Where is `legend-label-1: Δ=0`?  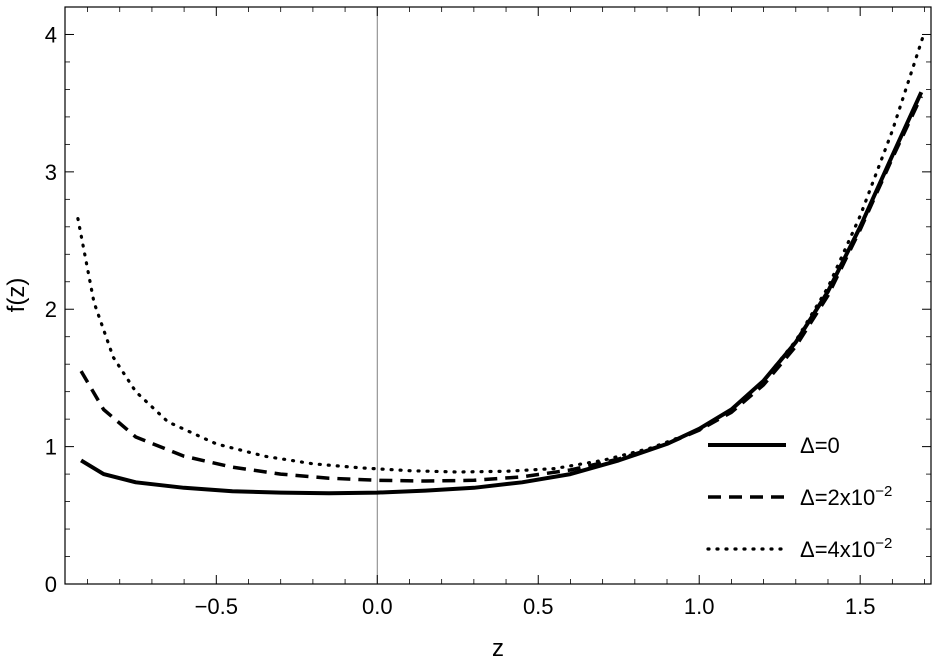 legend-label-1: Δ=0 is located at coordinates (820, 445).